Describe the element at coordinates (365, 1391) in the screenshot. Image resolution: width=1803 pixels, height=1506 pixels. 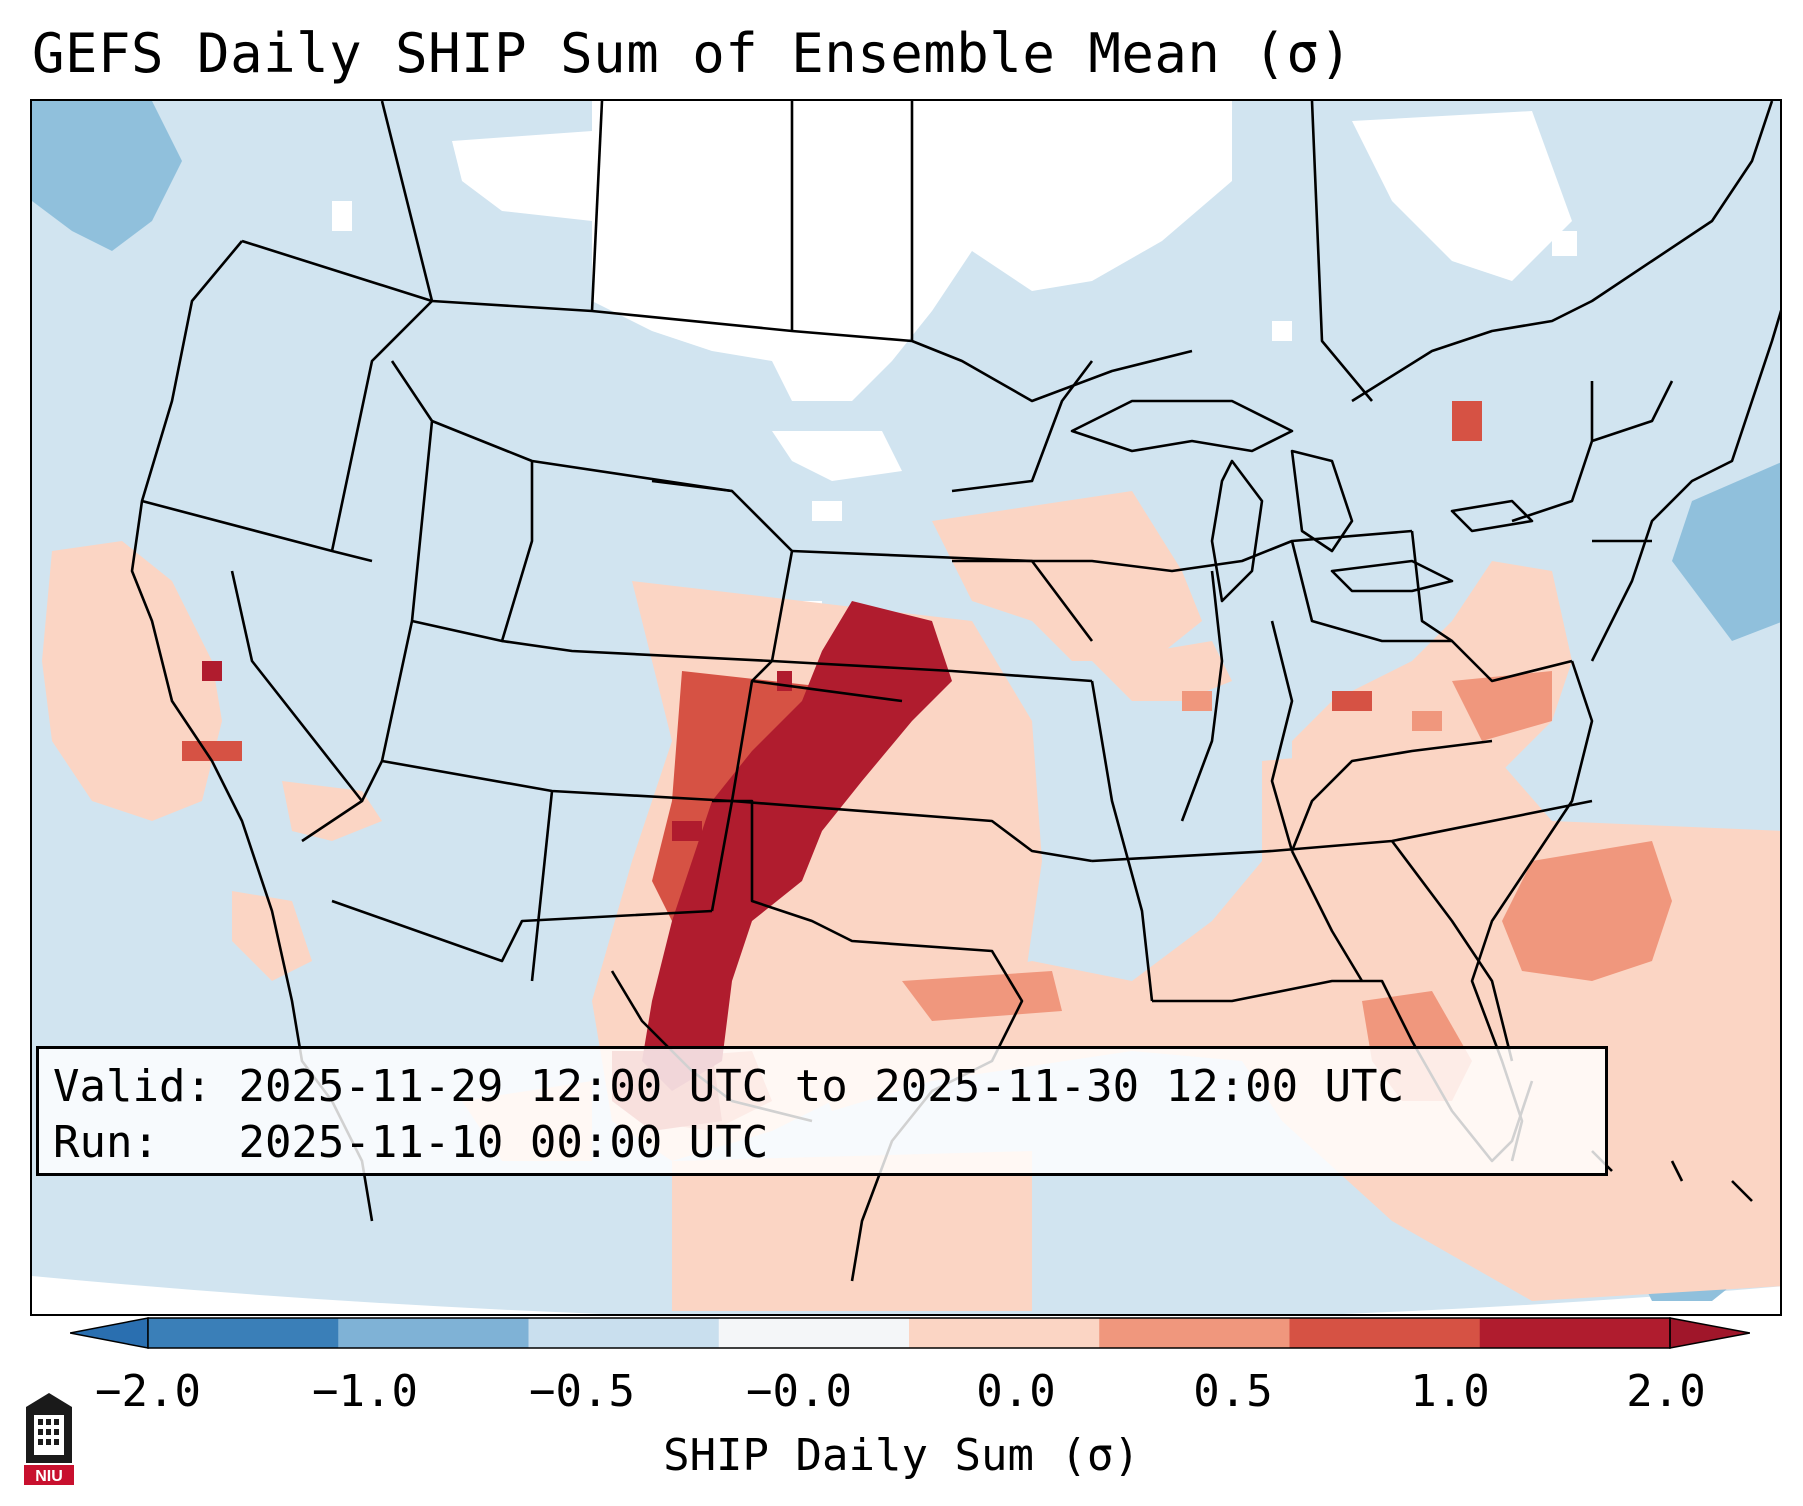
I see `tick-label: −1.0` at that location.